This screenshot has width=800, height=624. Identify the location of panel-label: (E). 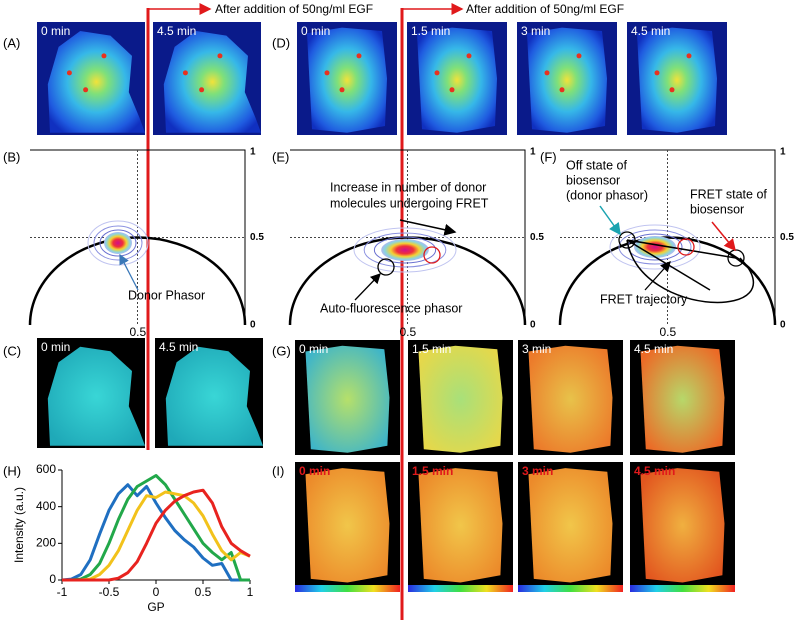
(280, 156).